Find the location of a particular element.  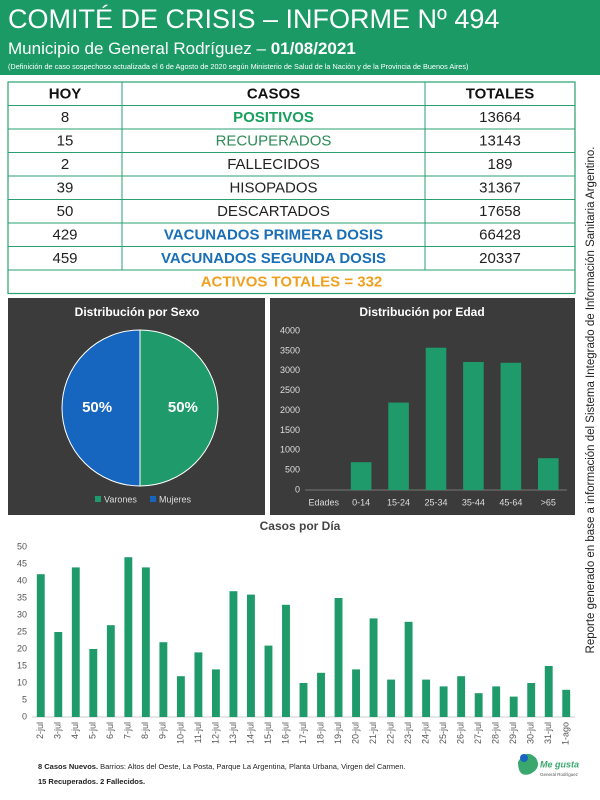

active-total: ACTIVOS TOTALES = 332 is located at coordinates (292, 282).